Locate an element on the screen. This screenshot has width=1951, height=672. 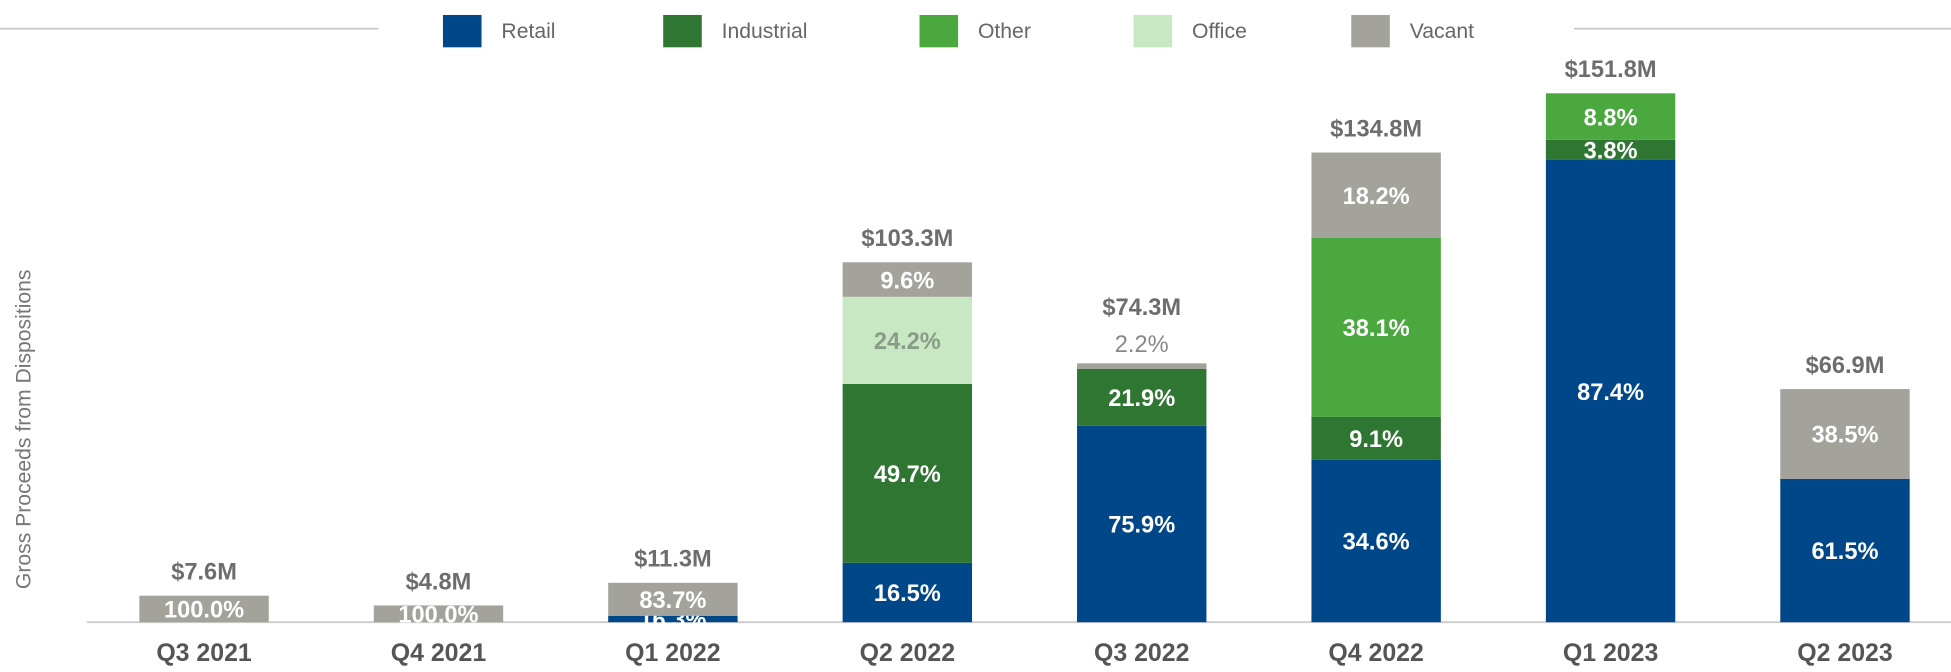
total-label: $7.6M is located at coordinates (204, 573).